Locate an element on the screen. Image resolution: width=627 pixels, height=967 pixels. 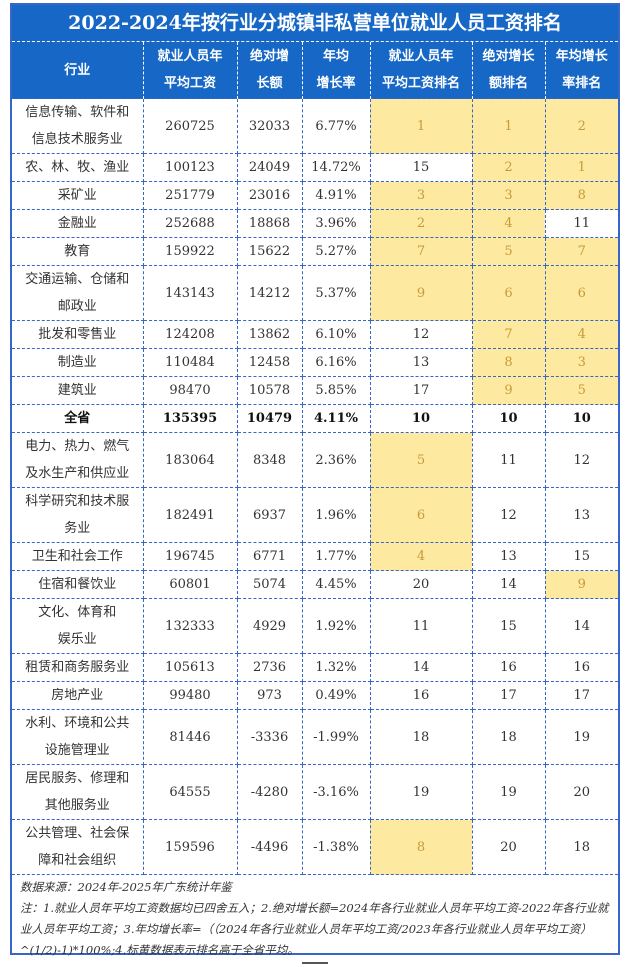
wage-cell: 124208 is located at coordinates (190, 334).